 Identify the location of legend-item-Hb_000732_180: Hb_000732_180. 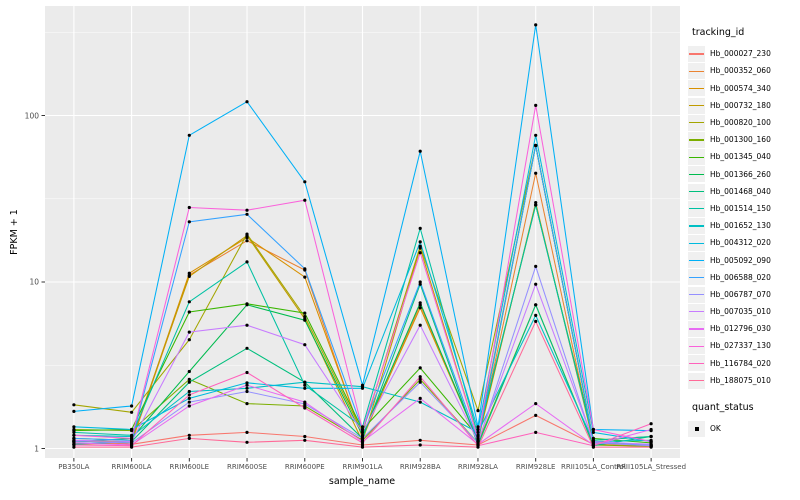
(744, 105).